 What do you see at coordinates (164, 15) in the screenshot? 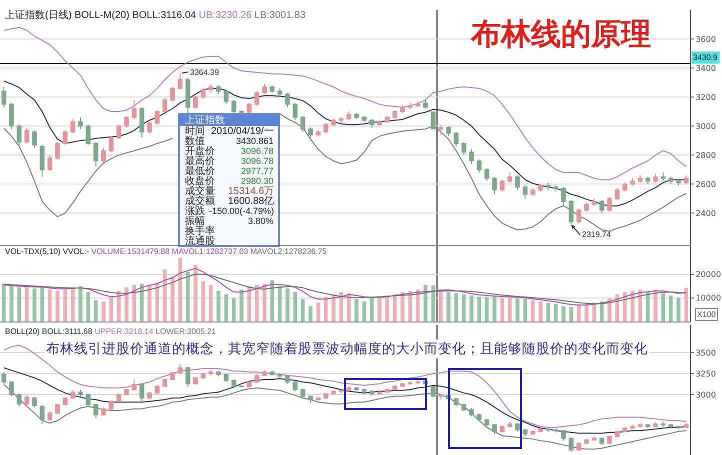
I see `text: BOLL:3116.04` at bounding box center [164, 15].